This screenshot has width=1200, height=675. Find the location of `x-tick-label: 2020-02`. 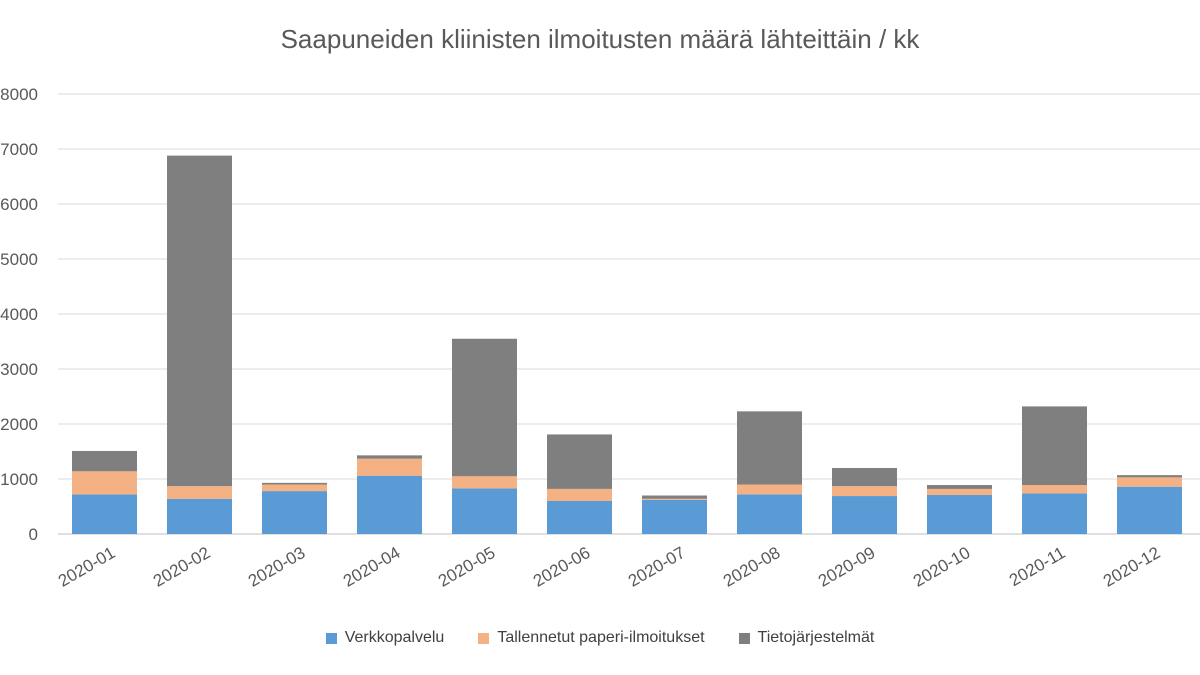

x-tick-label: 2020-02 is located at coordinates (182, 567).